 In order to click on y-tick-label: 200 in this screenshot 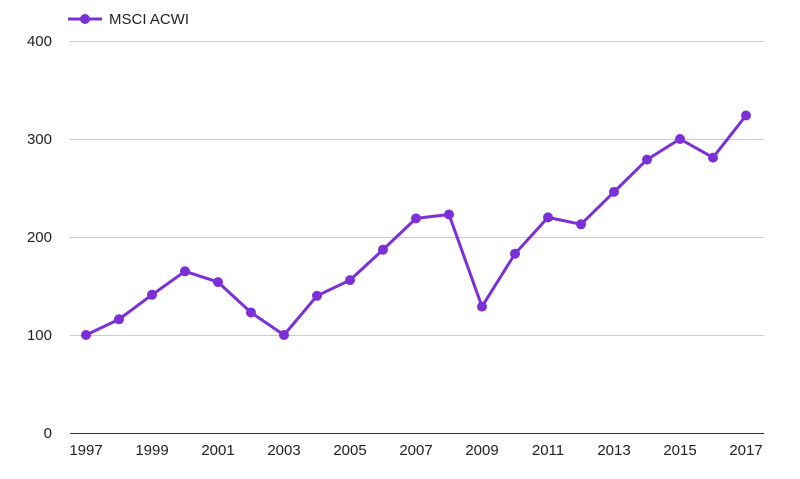, I will do `click(39, 237)`.